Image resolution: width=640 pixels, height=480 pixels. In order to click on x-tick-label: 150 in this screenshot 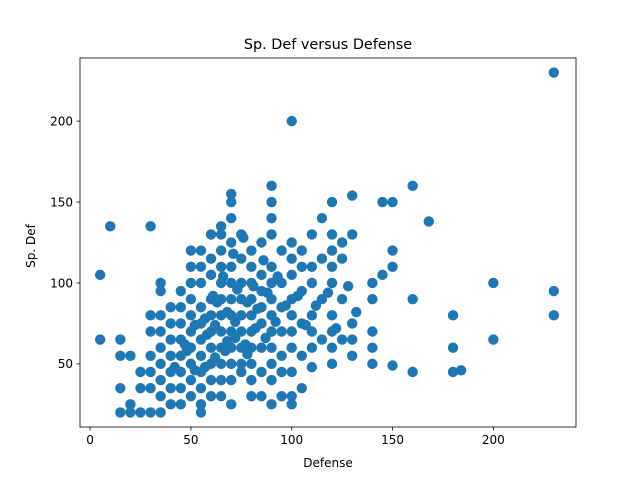, I will do `click(392, 440)`.